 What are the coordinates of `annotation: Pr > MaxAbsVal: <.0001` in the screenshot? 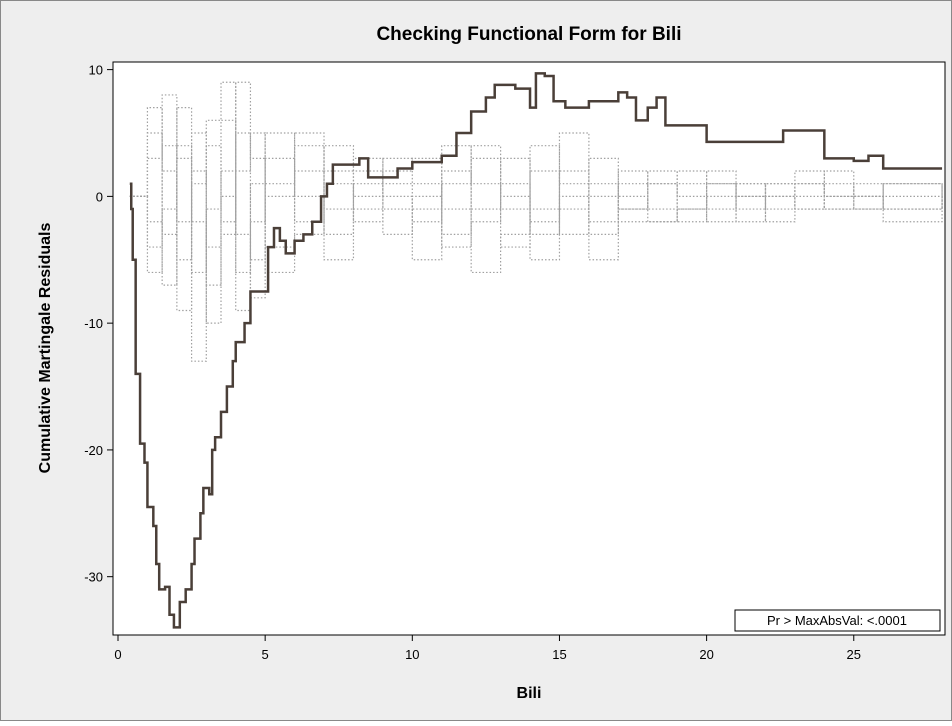 It's located at (837, 620).